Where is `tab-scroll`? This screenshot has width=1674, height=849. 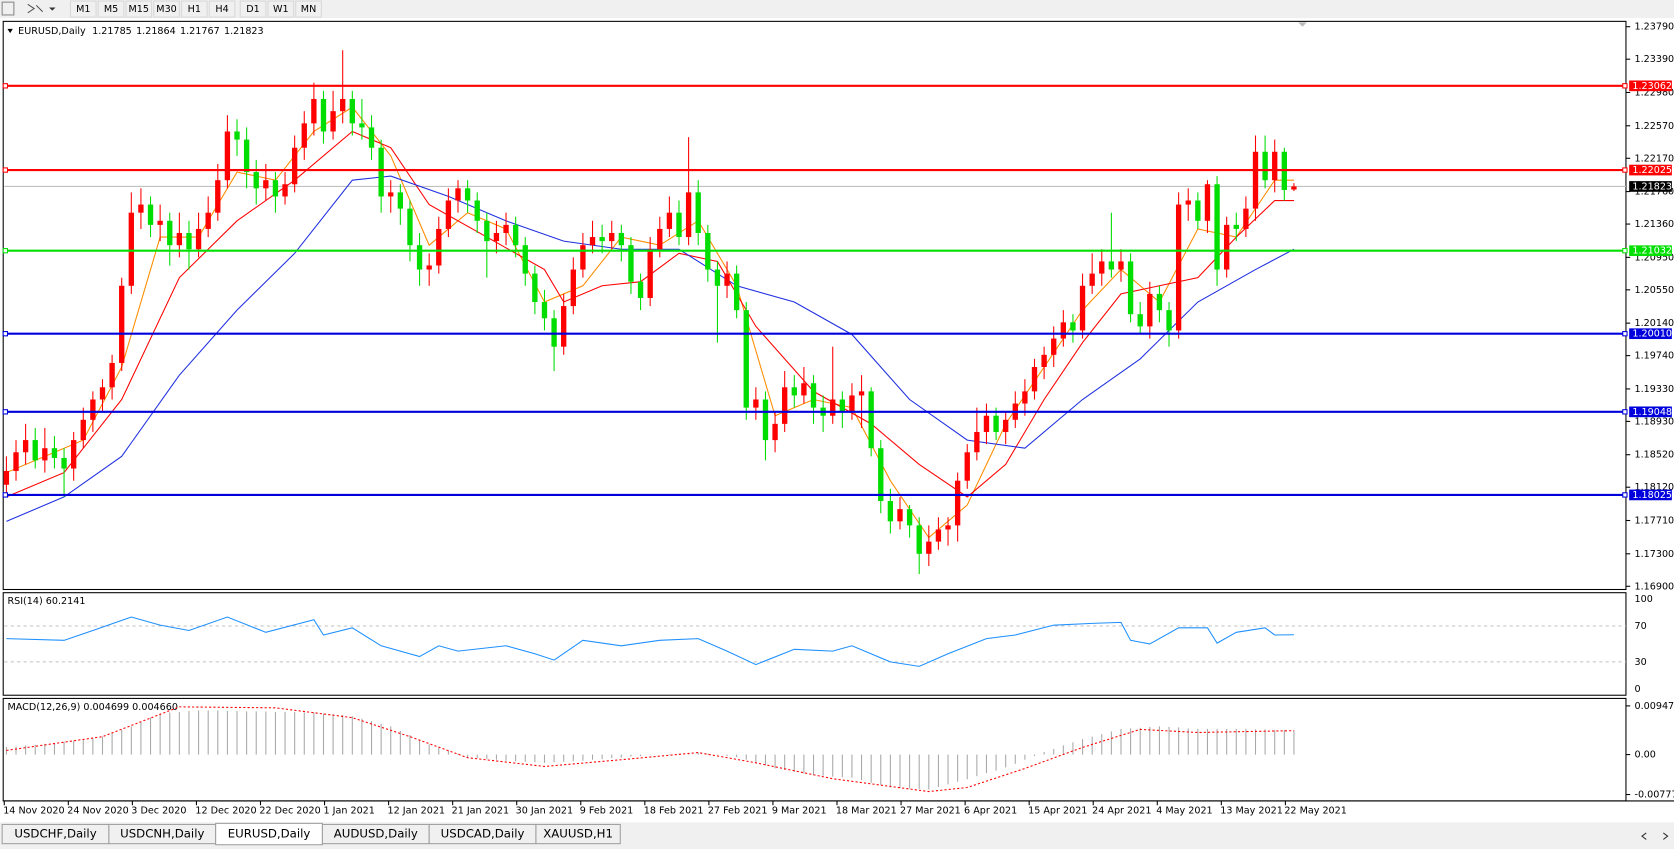
tab-scroll is located at coordinates (1655, 836).